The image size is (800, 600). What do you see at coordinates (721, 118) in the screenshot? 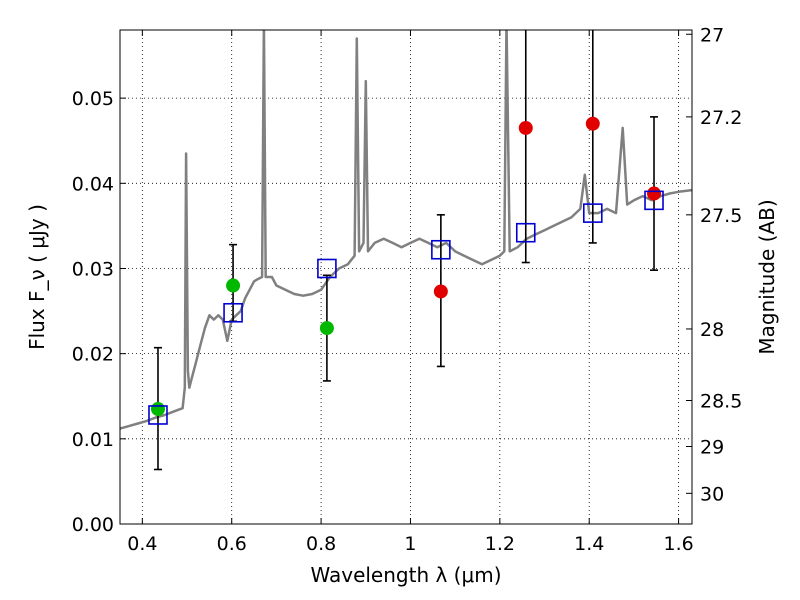
I see `y2-tick-label: 27.2` at bounding box center [721, 118].